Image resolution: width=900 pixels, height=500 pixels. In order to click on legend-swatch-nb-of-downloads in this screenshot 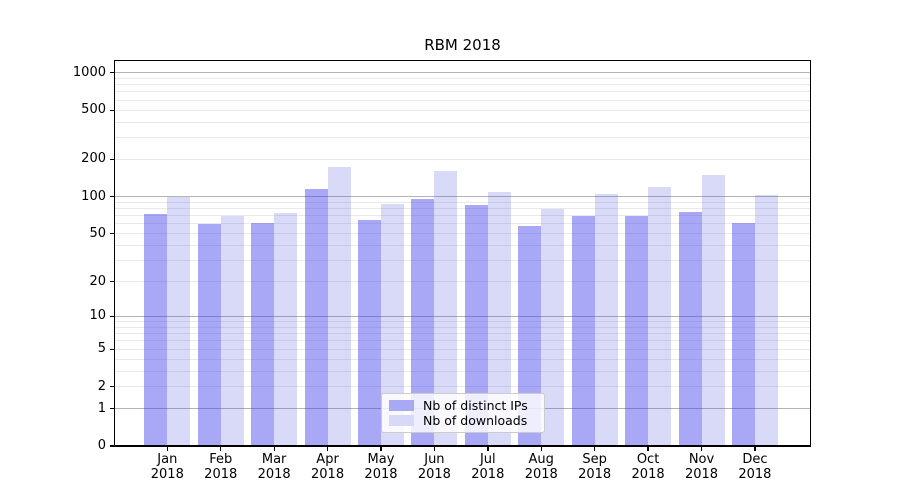, I will do `click(401, 421)`.